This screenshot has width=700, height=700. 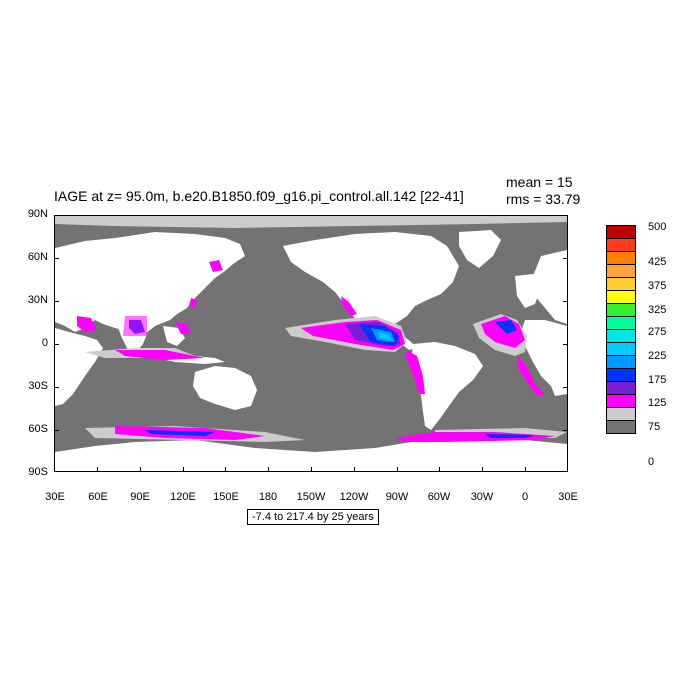 What do you see at coordinates (385, 336) in the screenshot?
I see `pacific-tongue-cyan` at bounding box center [385, 336].